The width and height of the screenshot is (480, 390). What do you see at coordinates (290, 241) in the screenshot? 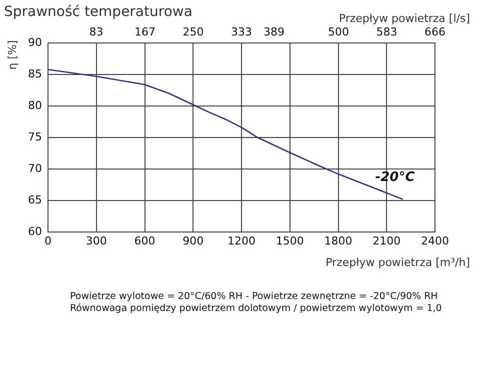
I see `x-tick-label: 1500` at bounding box center [290, 241].